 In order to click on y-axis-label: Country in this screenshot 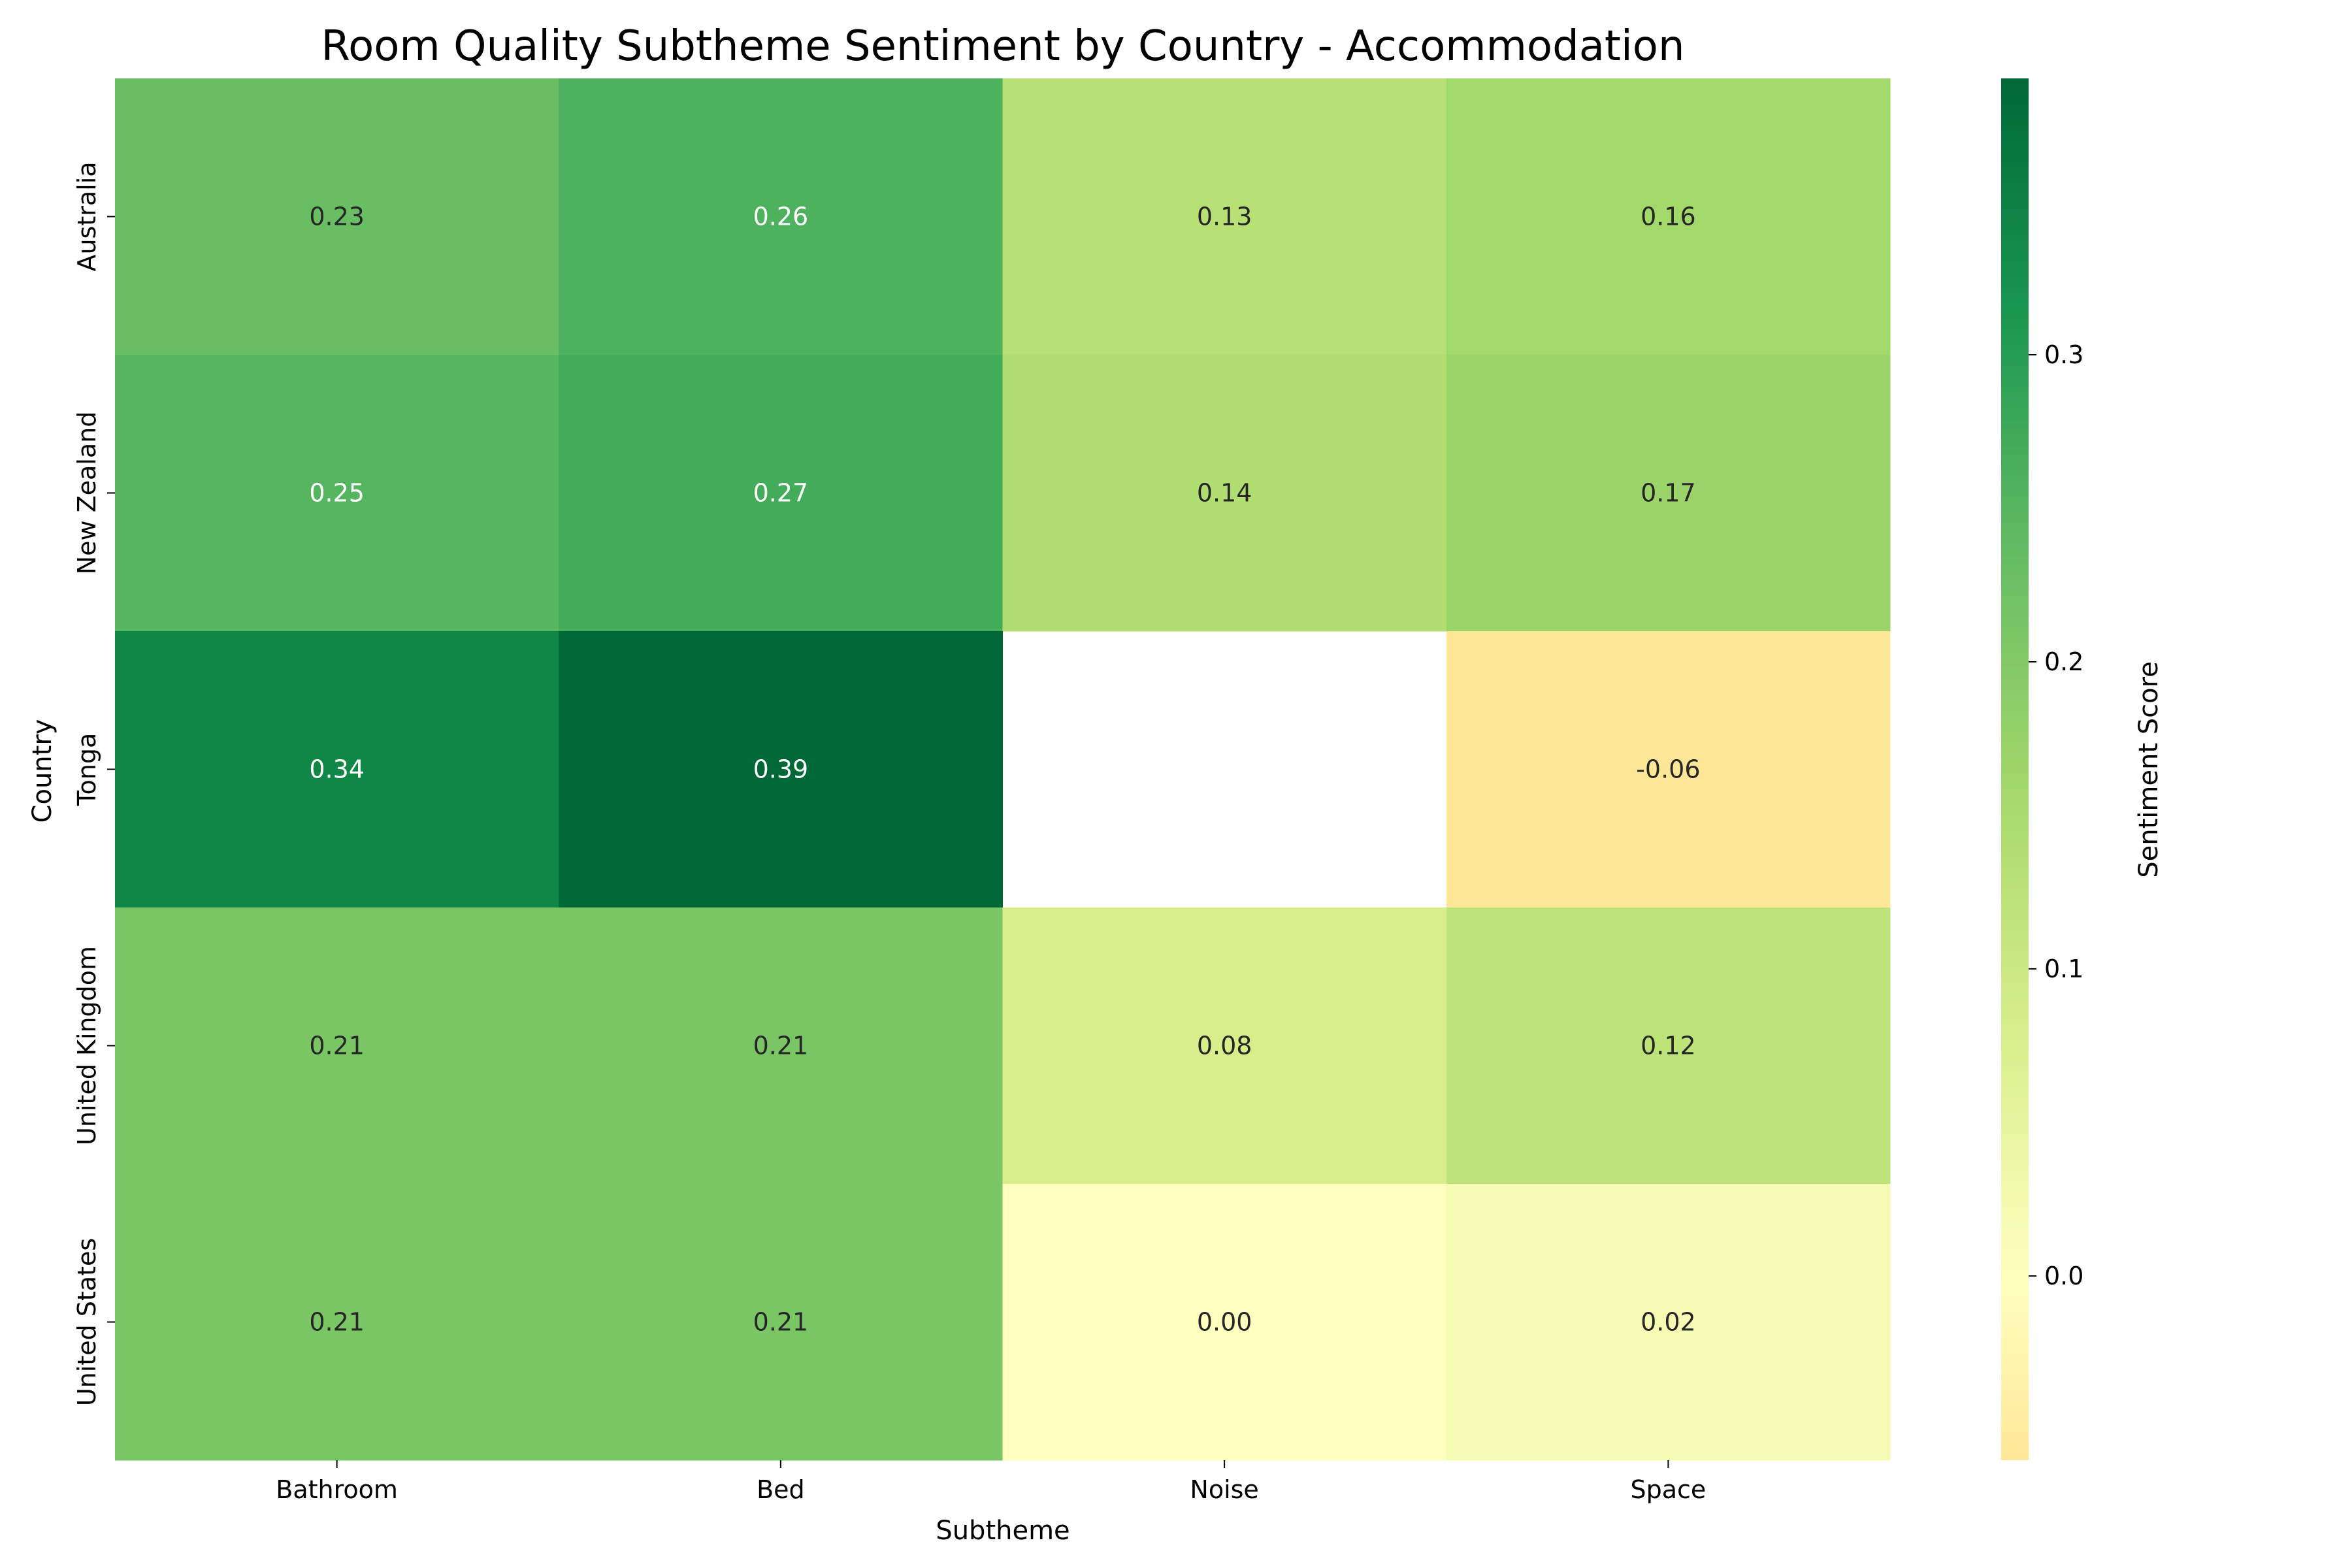, I will do `click(42, 771)`.